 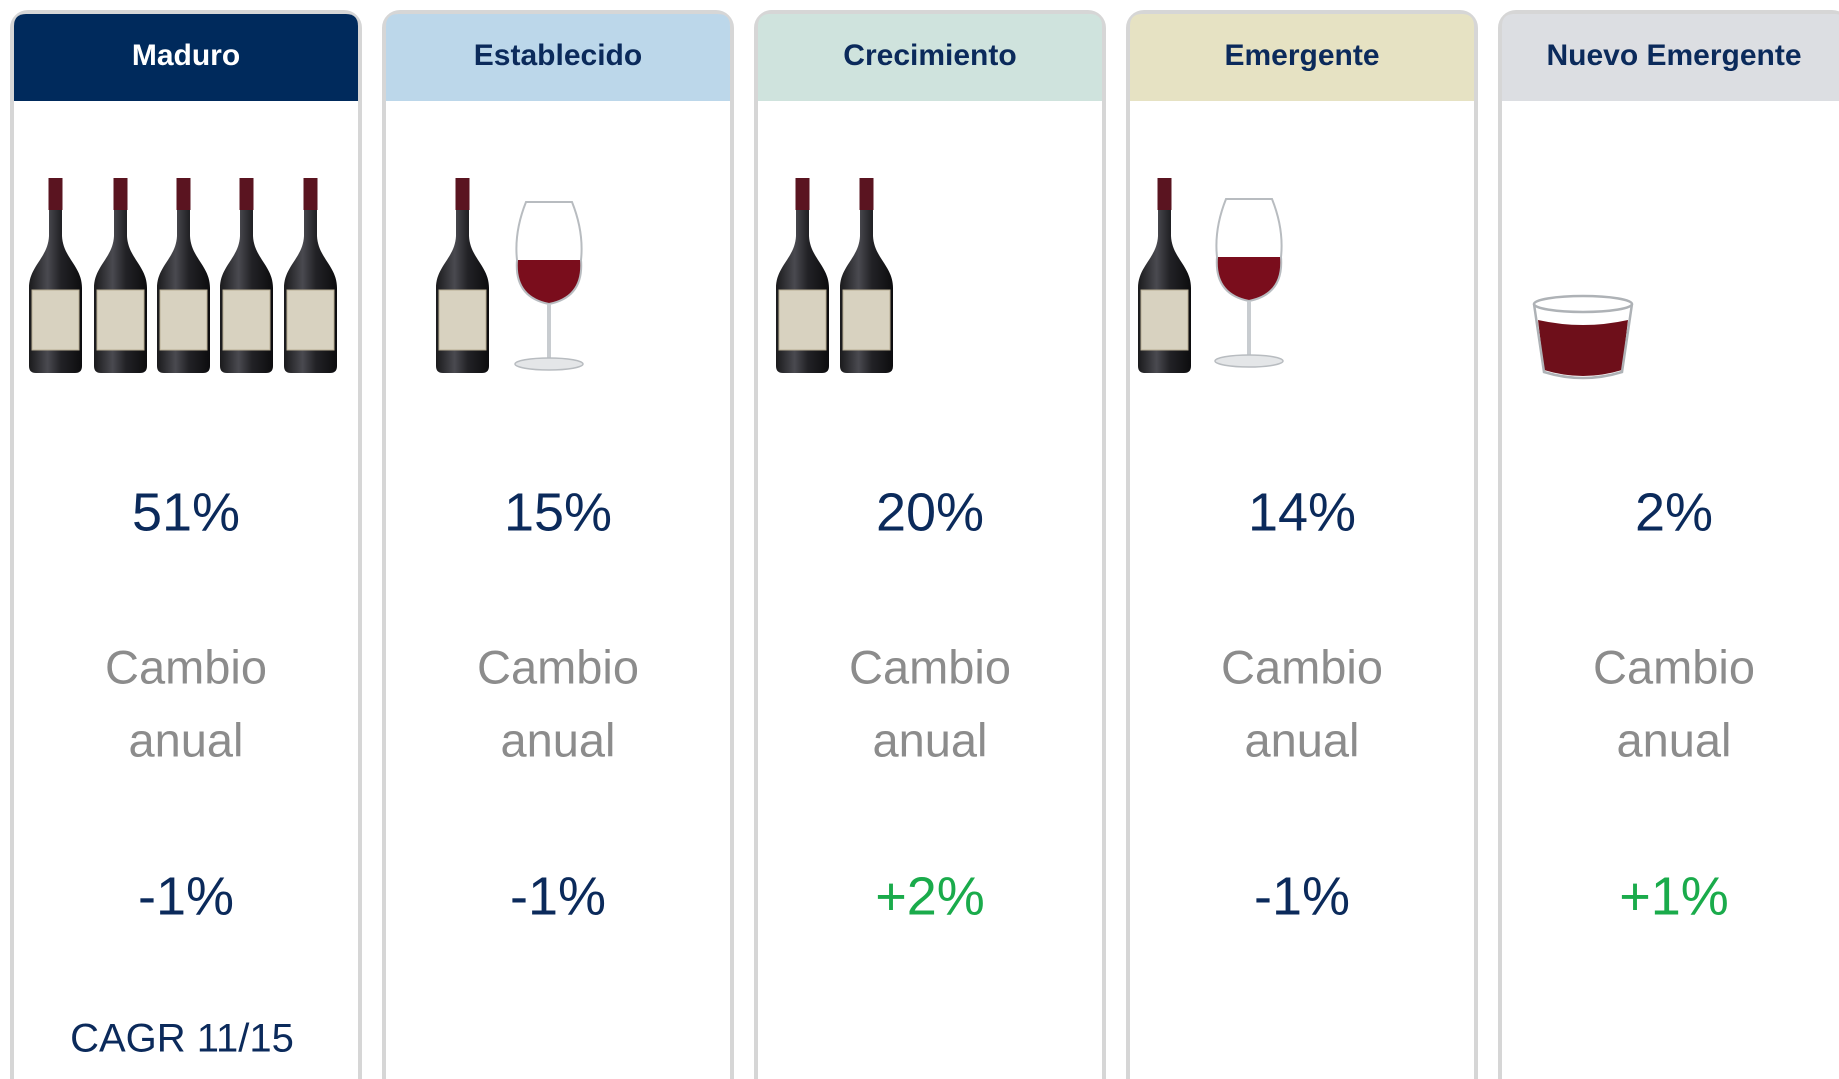 I want to click on share-value: 14%, so click(x=1302, y=512).